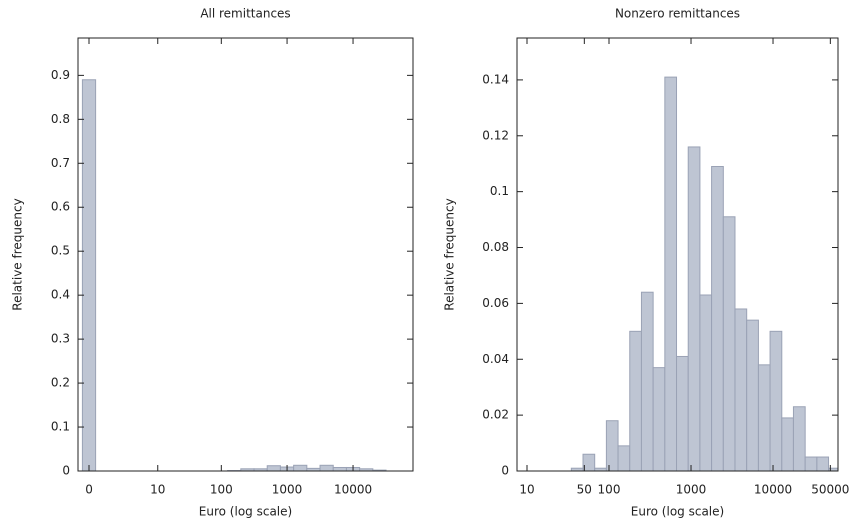 Image resolution: width=860 pixels, height=532 pixels. I want to click on y-tick-label: 0.04, so click(495, 359).